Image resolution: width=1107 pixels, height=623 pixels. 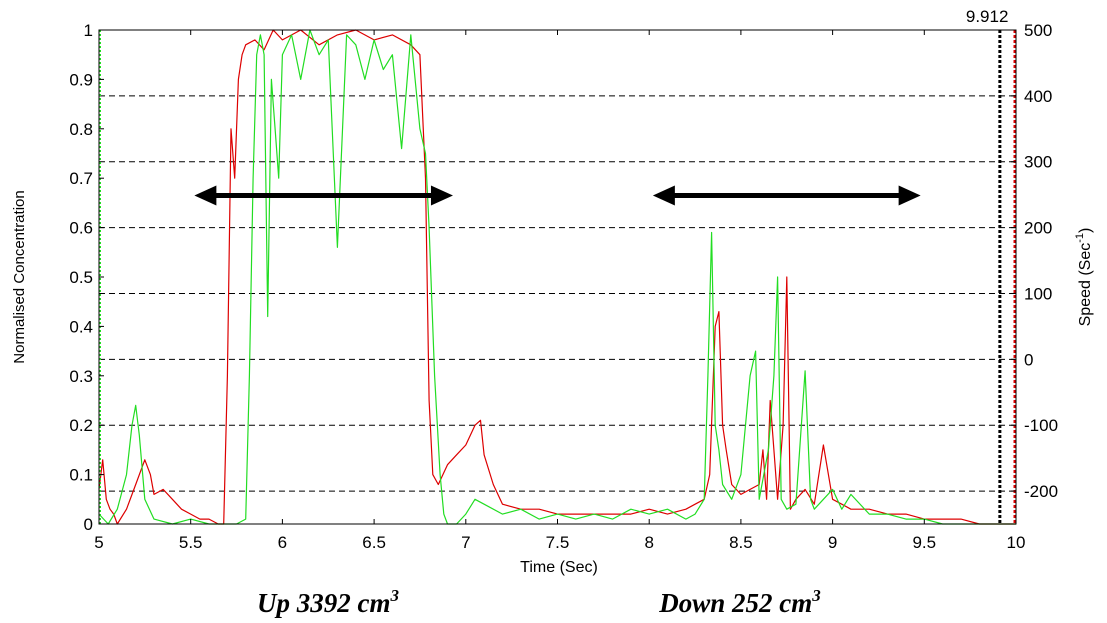 What do you see at coordinates (1085, 285) in the screenshot?
I see `y2-axis-label-main: Speed (Sec` at bounding box center [1085, 285].